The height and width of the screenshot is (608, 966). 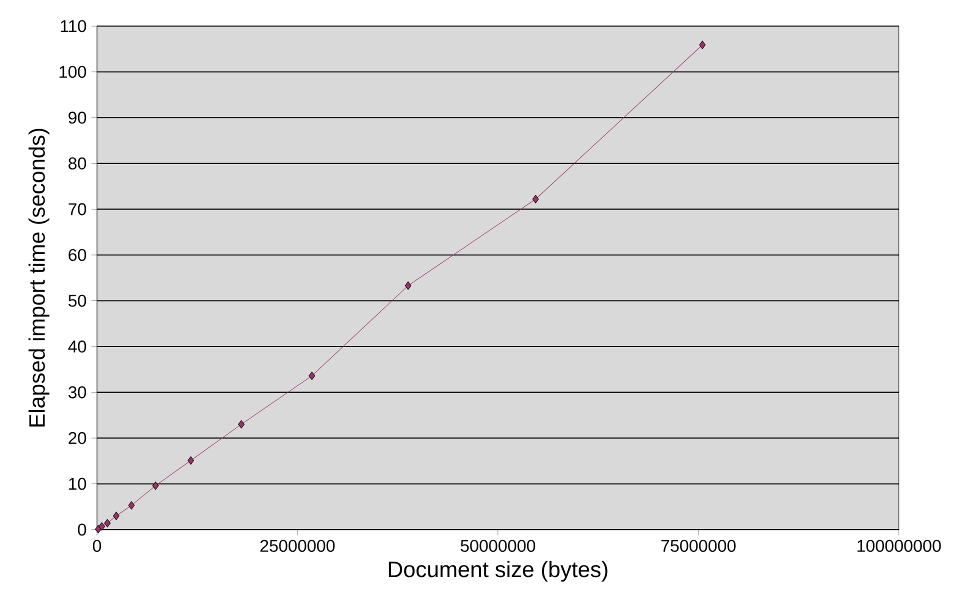 I want to click on y-tick-label: 40, so click(x=77, y=346).